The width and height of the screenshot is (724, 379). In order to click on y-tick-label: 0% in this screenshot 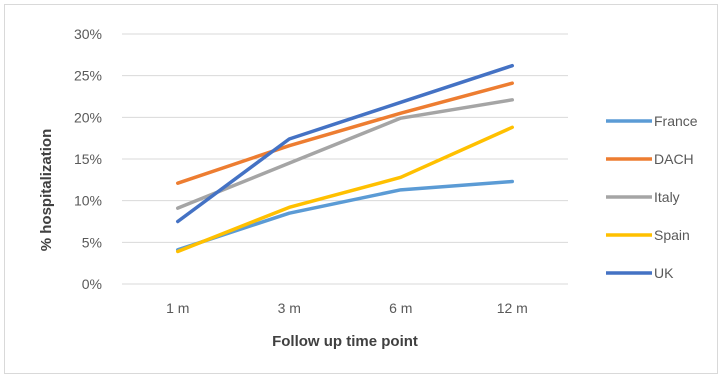, I will do `click(92, 284)`.